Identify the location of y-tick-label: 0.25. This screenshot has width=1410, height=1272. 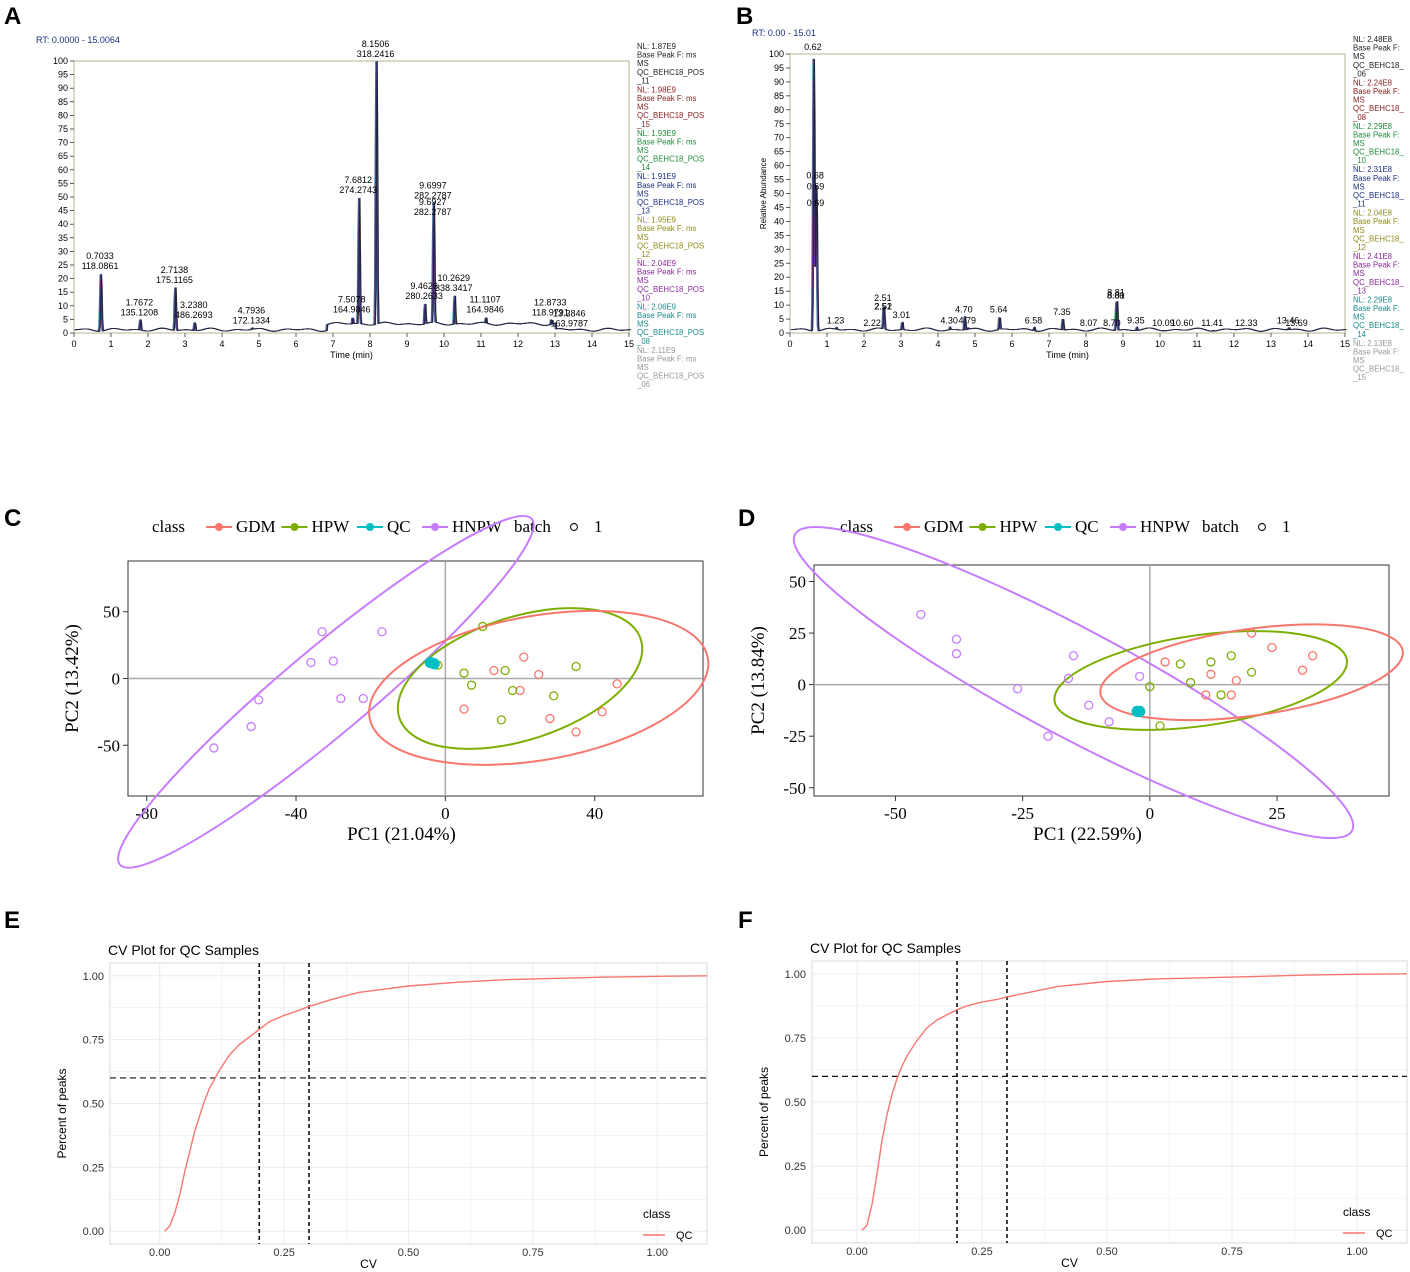
(795, 1167).